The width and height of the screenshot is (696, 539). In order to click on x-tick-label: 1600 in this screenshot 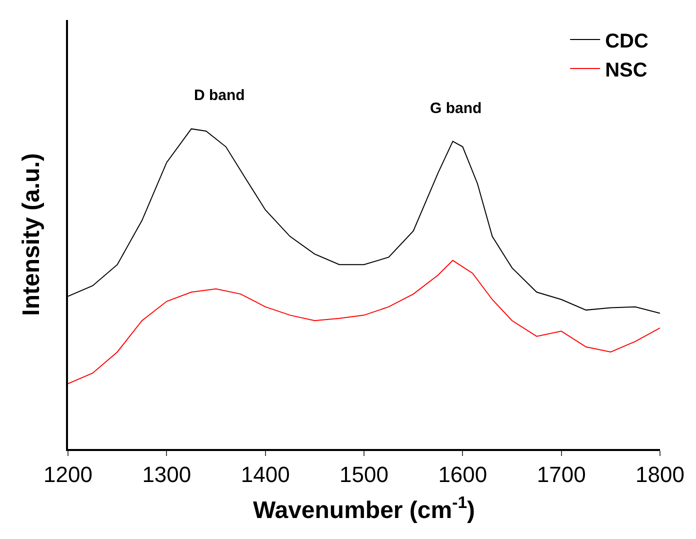, I will do `click(463, 475)`.